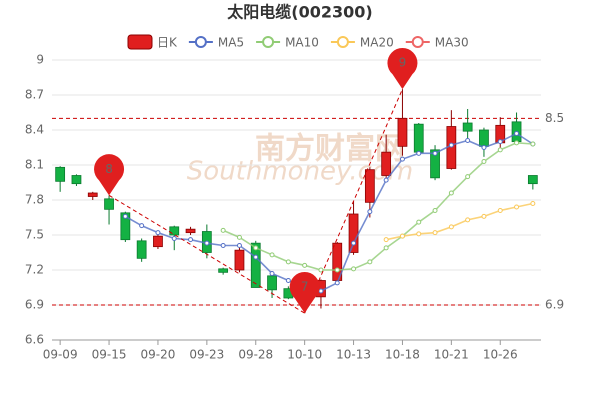  Describe the element at coordinates (402, 355) in the screenshot. I see `x-tick-label: 10-18` at that location.